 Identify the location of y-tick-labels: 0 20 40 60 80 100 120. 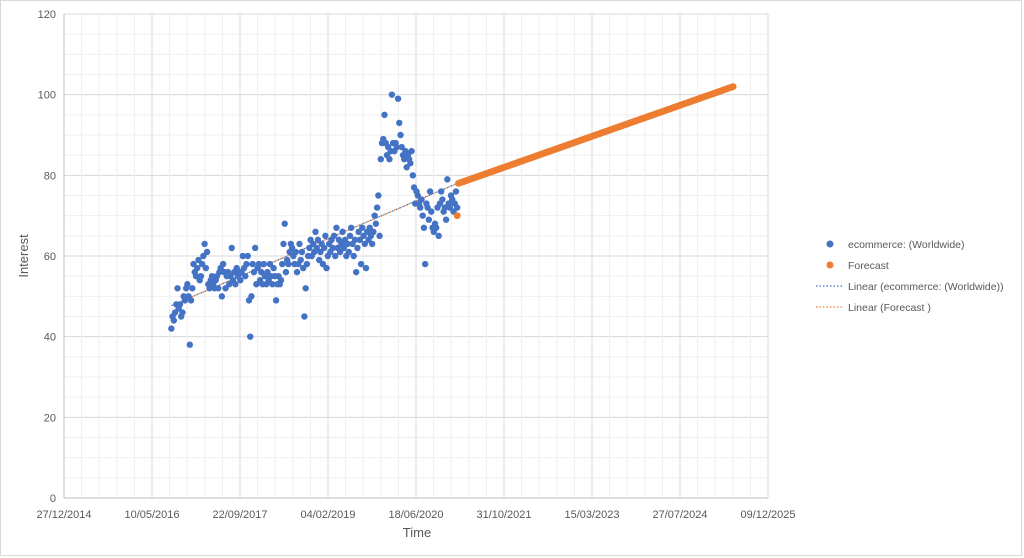
(47, 257).